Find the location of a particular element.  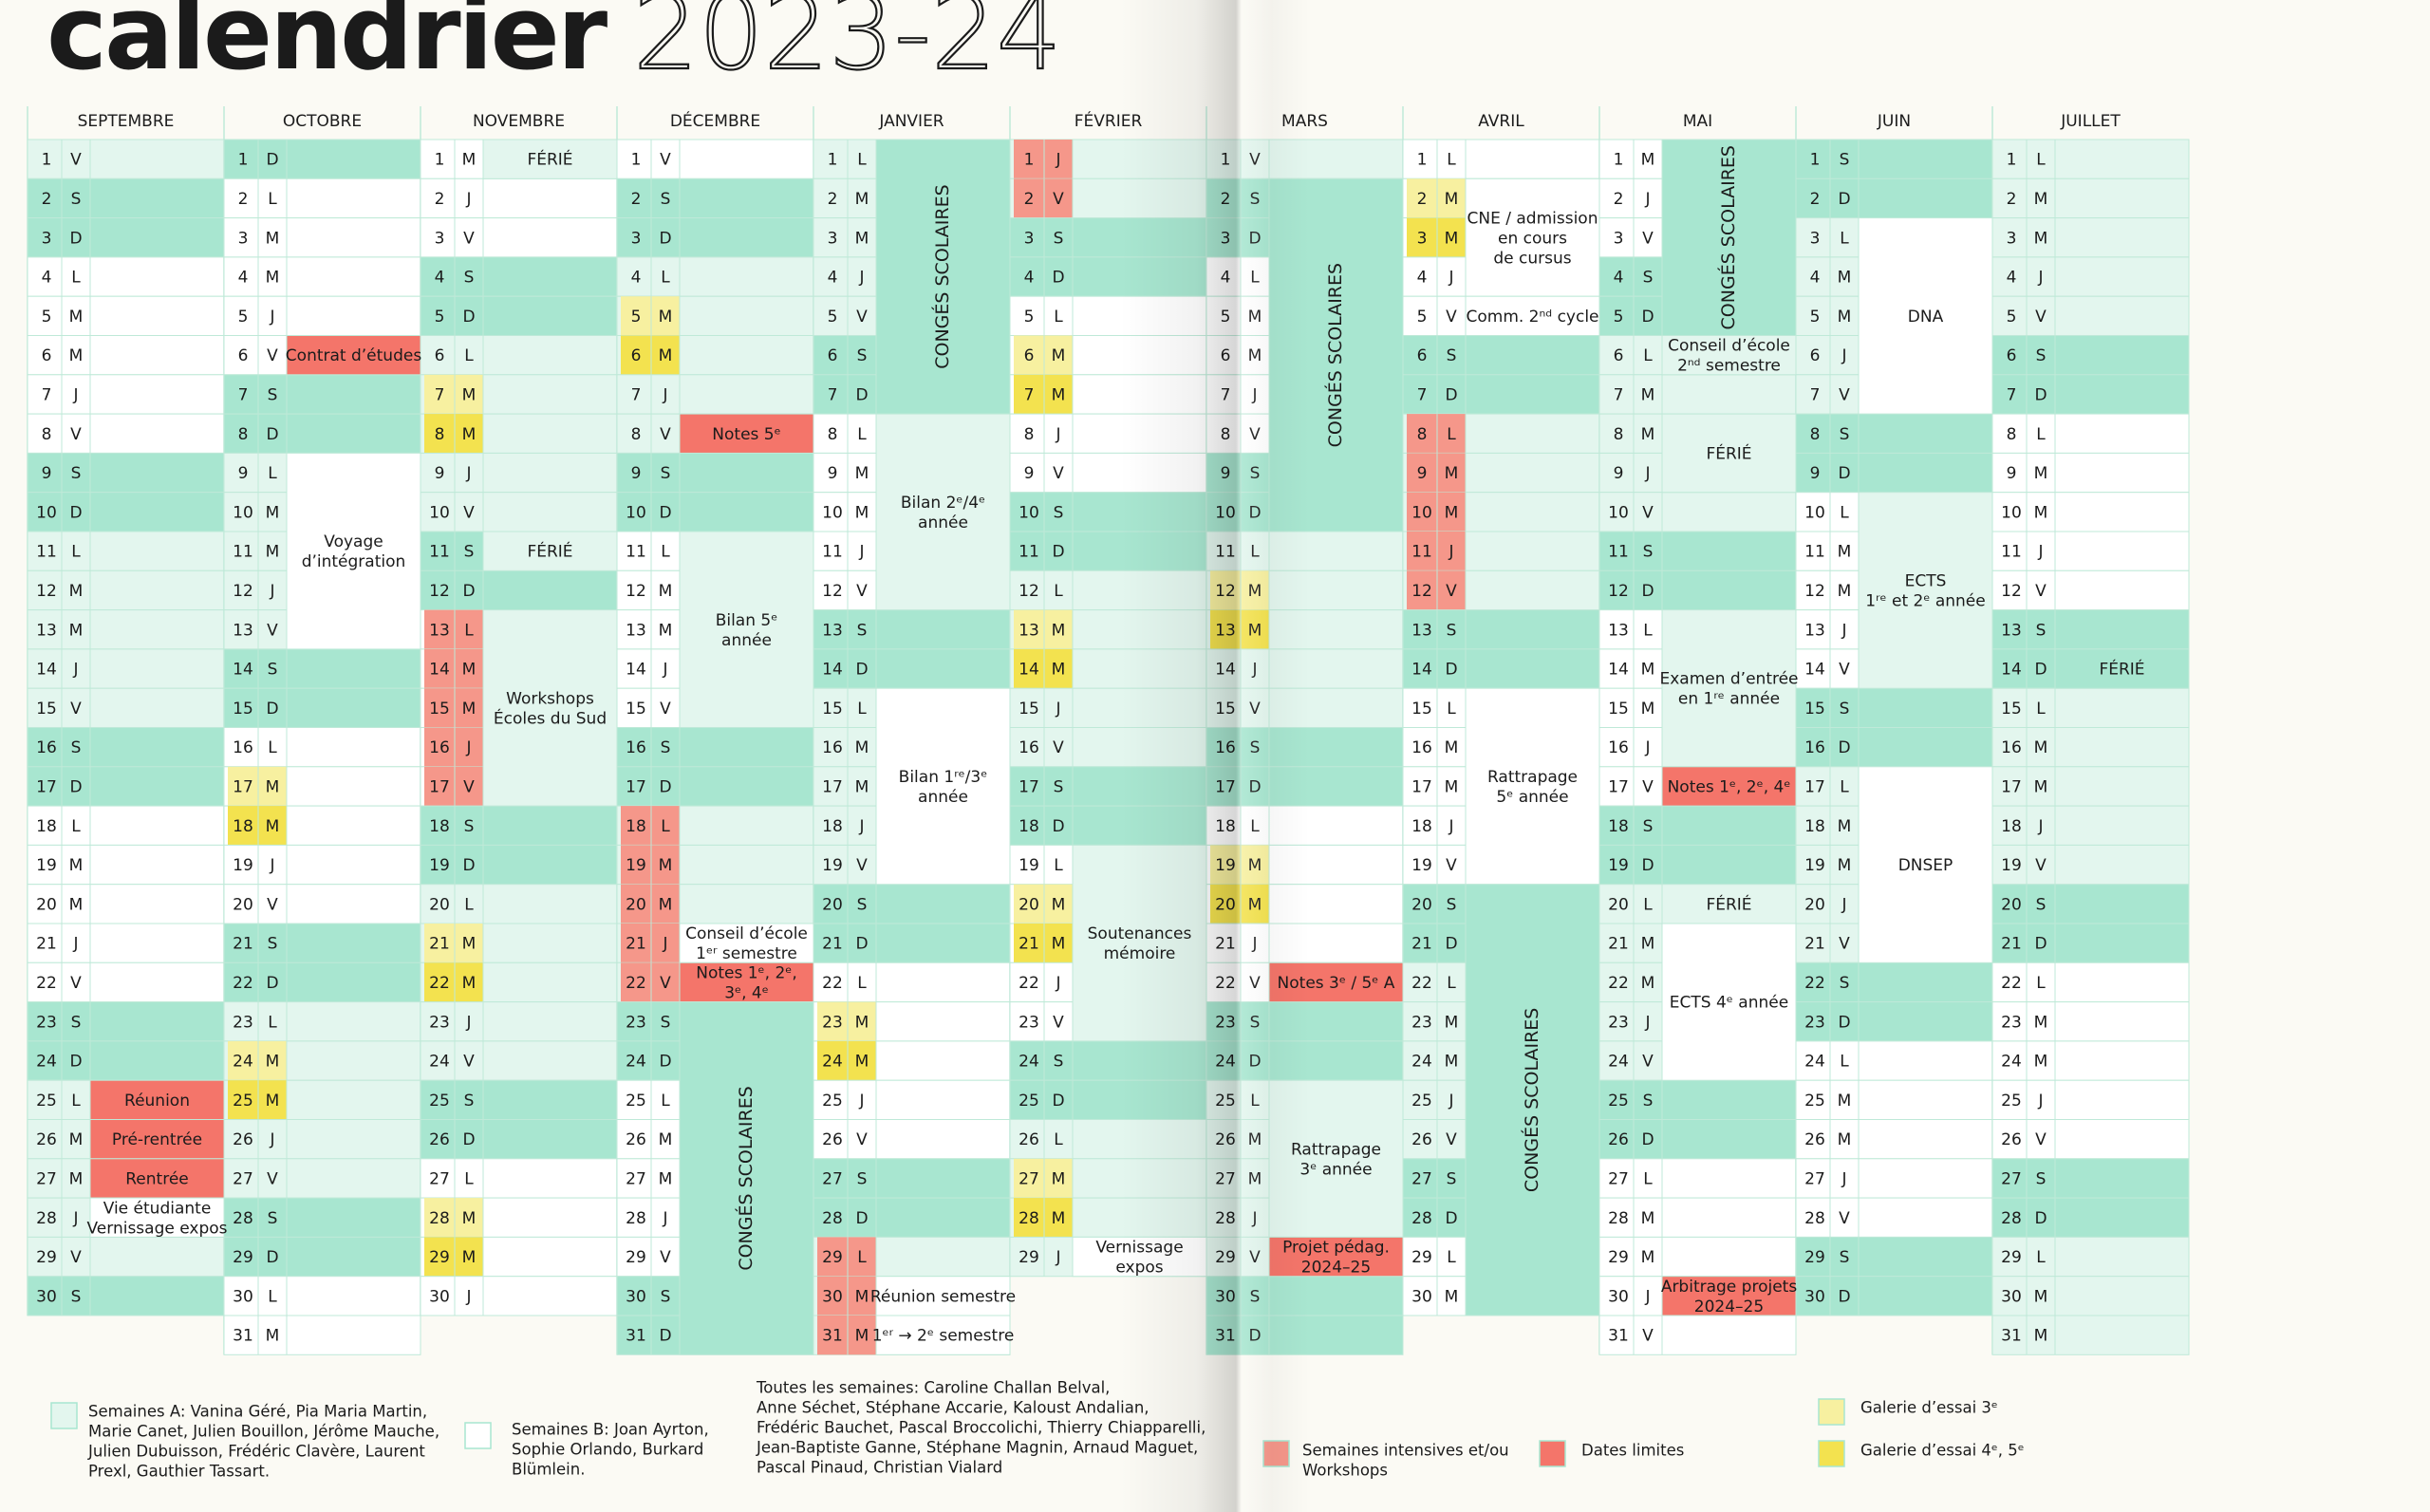

day-number: 15 is located at coordinates (1029, 709).